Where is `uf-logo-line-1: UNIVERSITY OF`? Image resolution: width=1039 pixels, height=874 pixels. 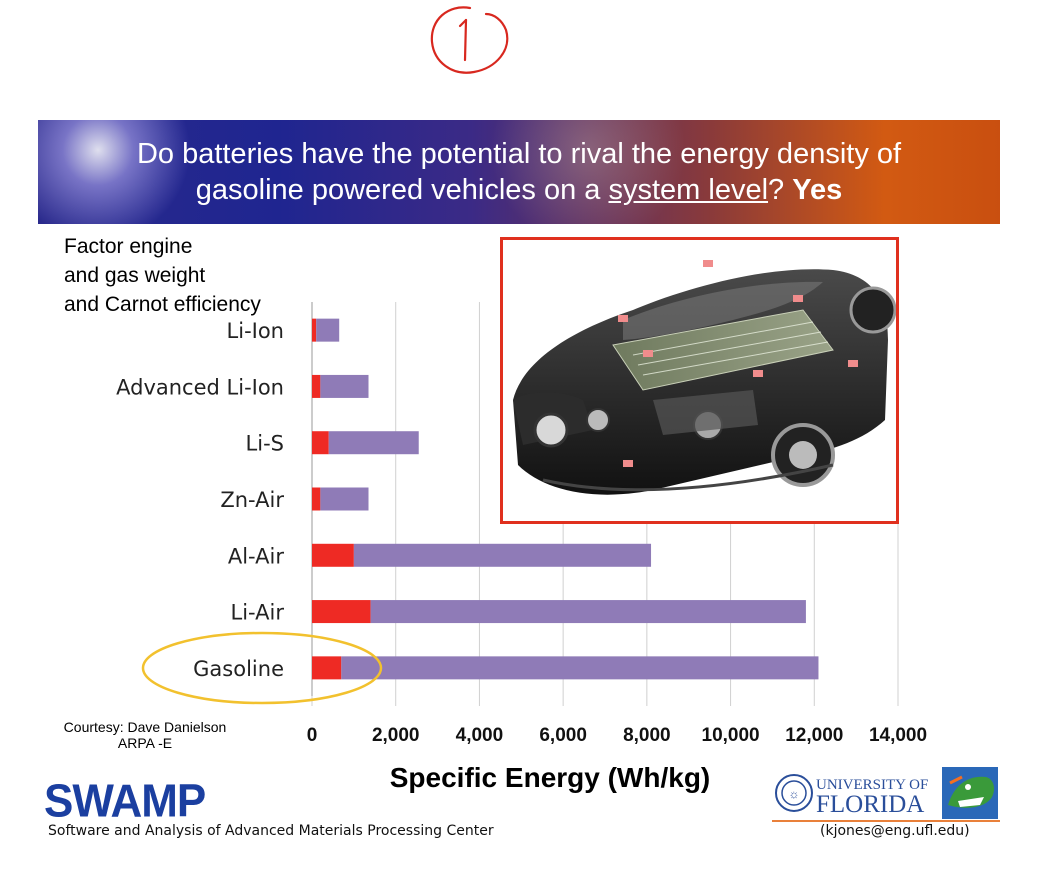
uf-logo-line-1: UNIVERSITY OF is located at coordinates (872, 785).